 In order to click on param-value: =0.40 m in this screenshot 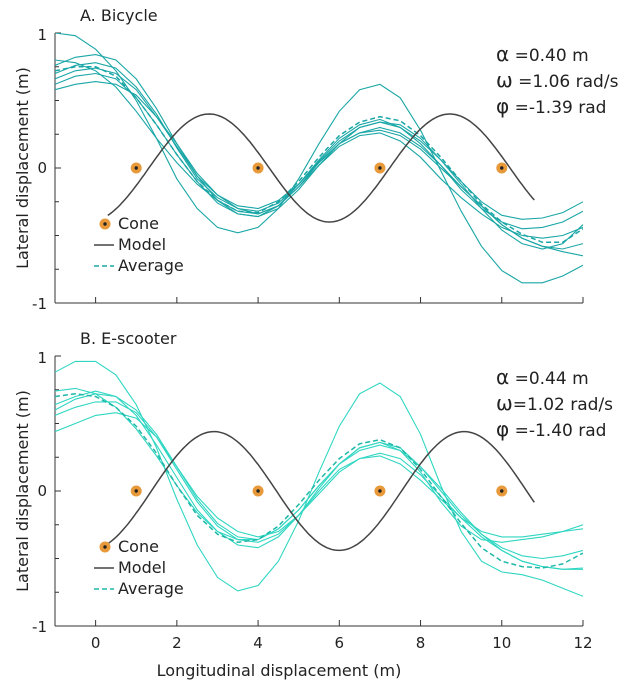, I will do `click(548, 56)`.